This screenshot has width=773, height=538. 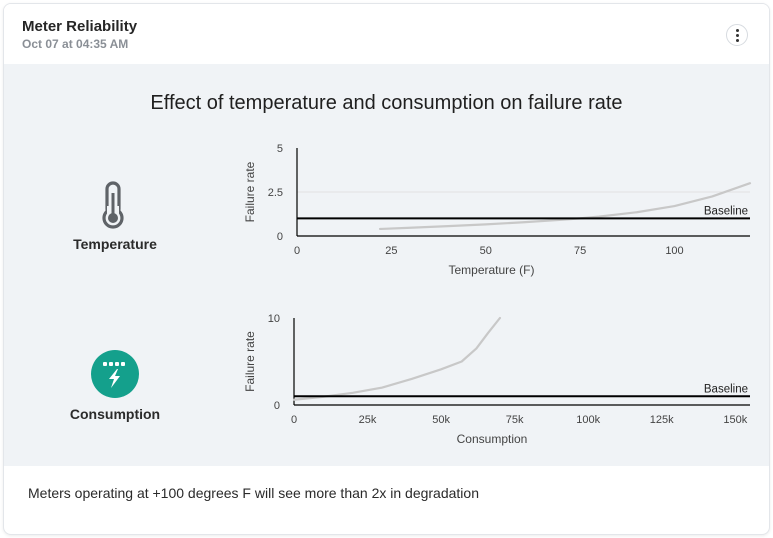 What do you see at coordinates (113, 207) in the screenshot?
I see `thermometer-icon` at bounding box center [113, 207].